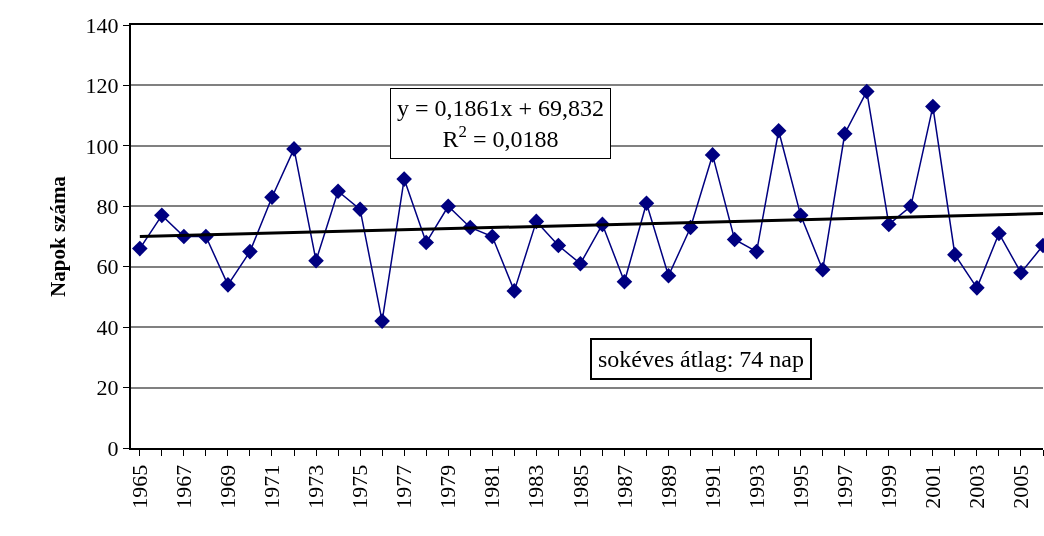  What do you see at coordinates (107, 327) in the screenshot?
I see `y-tick-label: 40` at bounding box center [107, 327].